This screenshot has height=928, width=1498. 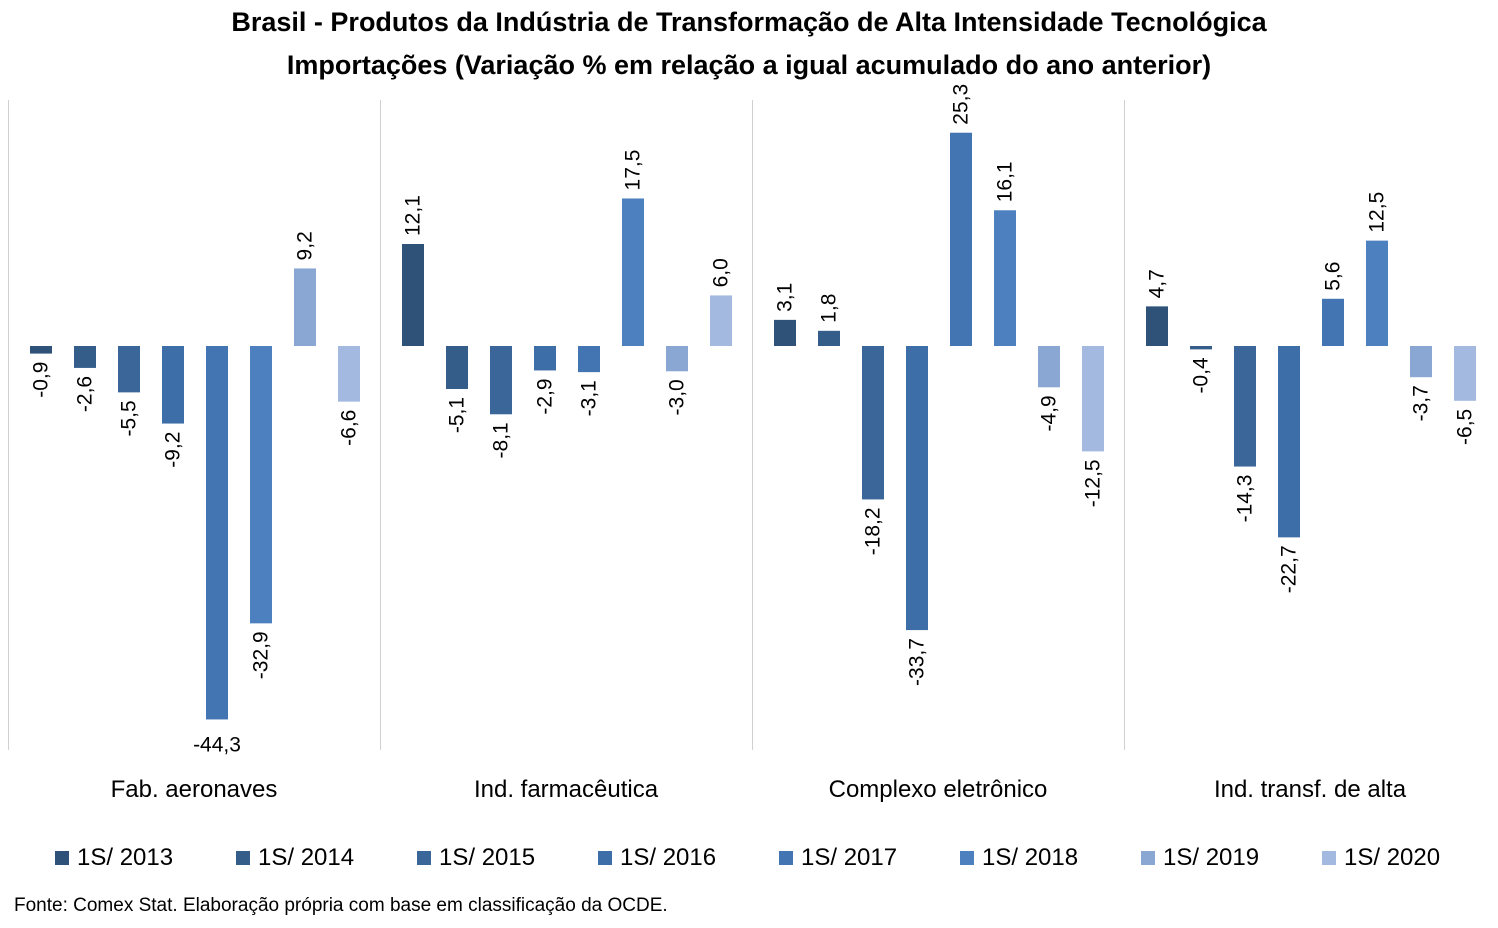 I want to click on legend-label: 1S/ 2014, so click(x=306, y=857).